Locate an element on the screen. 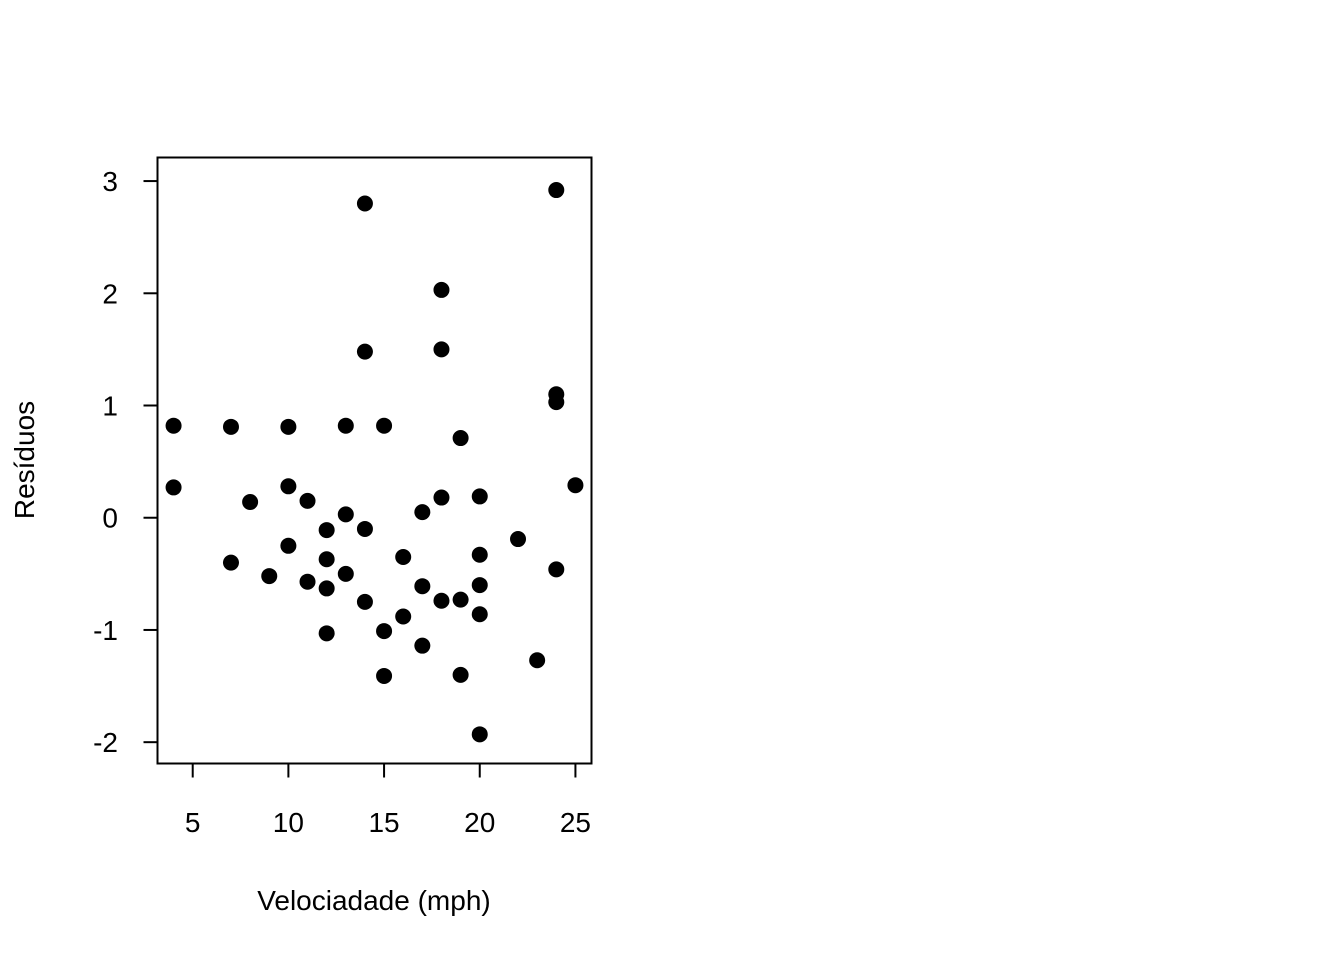 The width and height of the screenshot is (1344, 960). y-tick-label: 3 is located at coordinates (110, 181).